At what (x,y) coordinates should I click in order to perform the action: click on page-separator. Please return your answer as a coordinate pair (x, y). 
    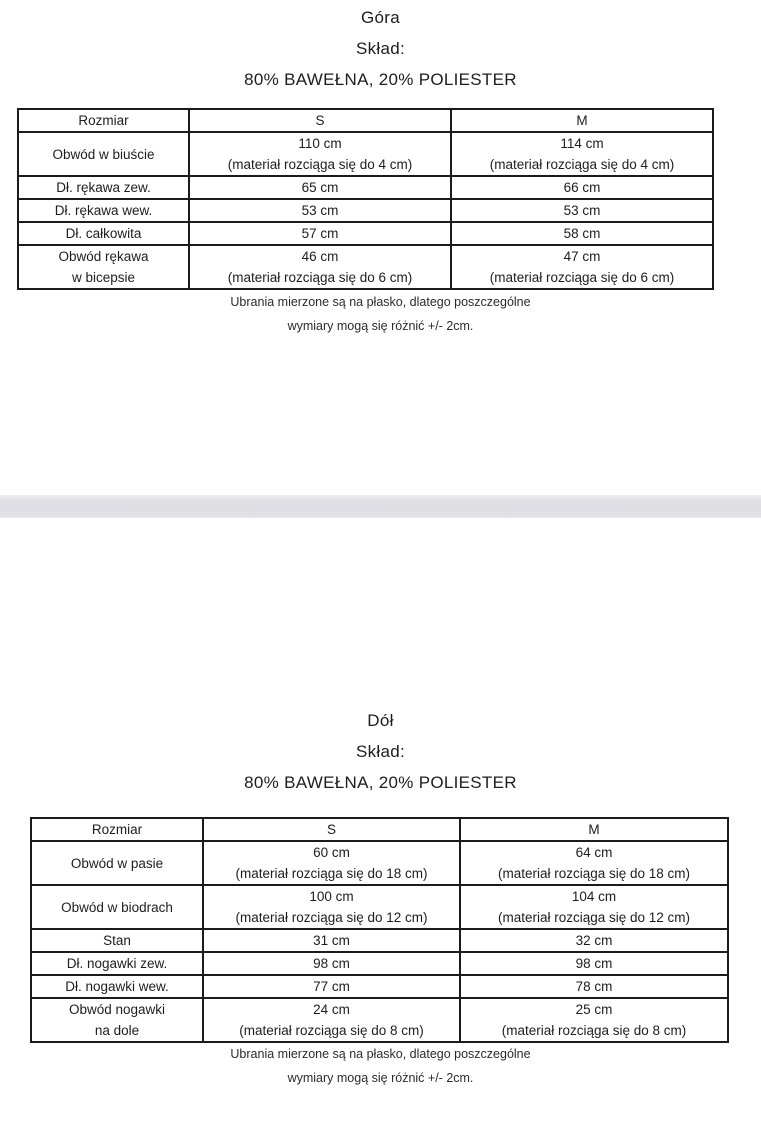
    Looking at the image, I should click on (380, 506).